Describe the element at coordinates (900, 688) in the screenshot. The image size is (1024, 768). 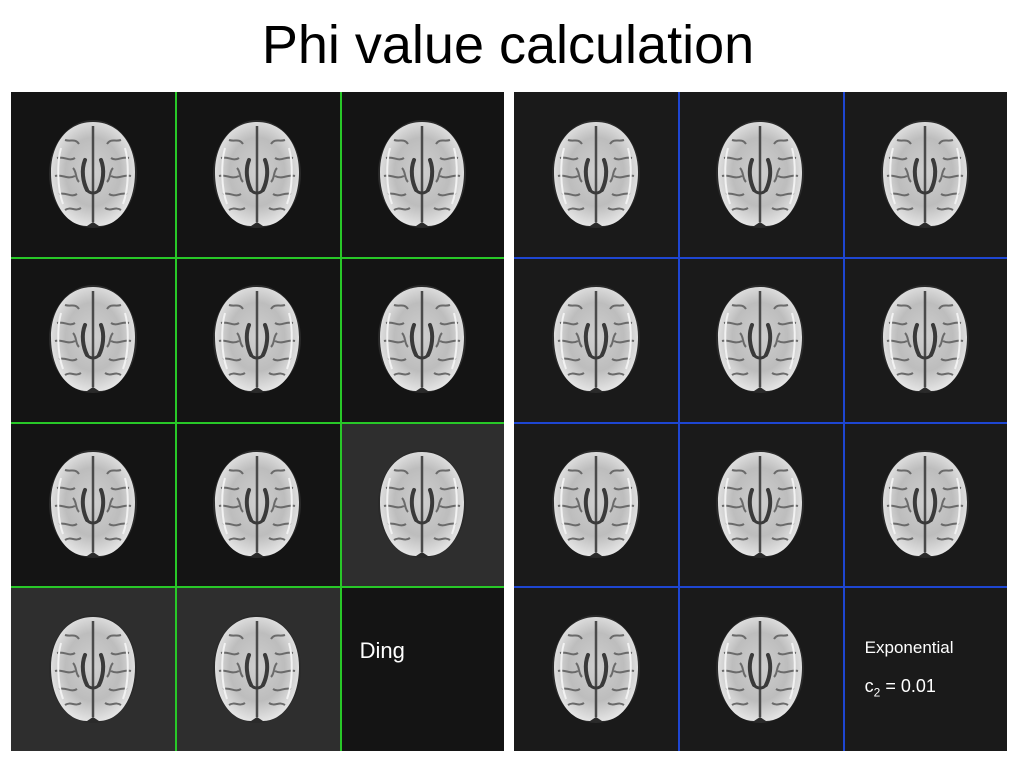
I see `parameter-label: c2 = 0.01` at that location.